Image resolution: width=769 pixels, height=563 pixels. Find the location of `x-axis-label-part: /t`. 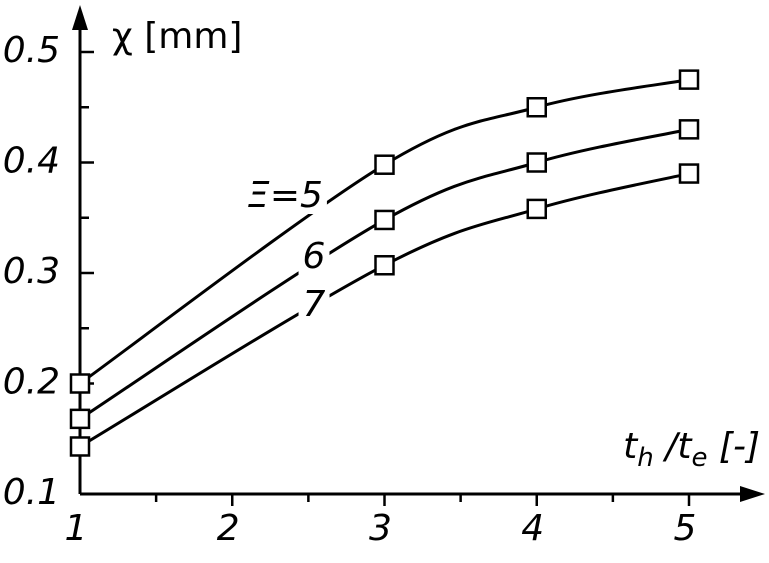

x-axis-label-part: /t is located at coordinates (674, 446).